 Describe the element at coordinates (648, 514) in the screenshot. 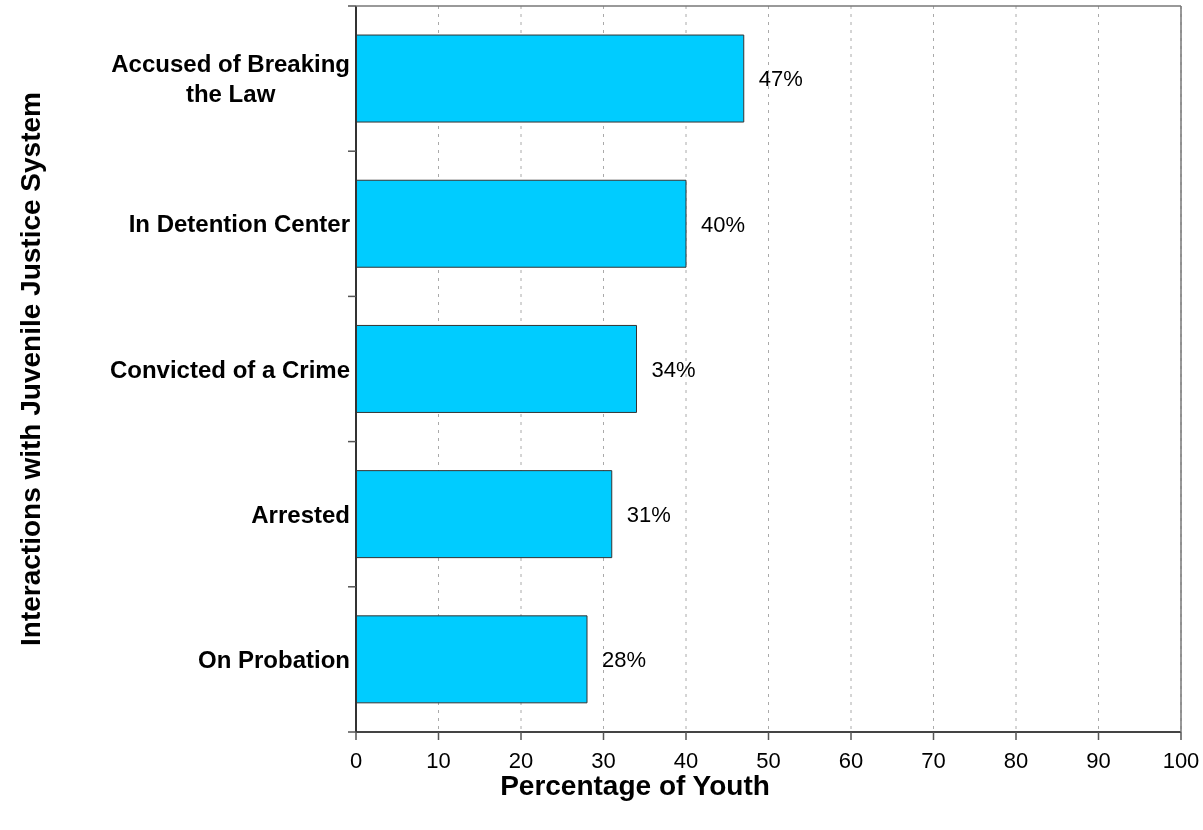

I see `data-label: 31%` at that location.